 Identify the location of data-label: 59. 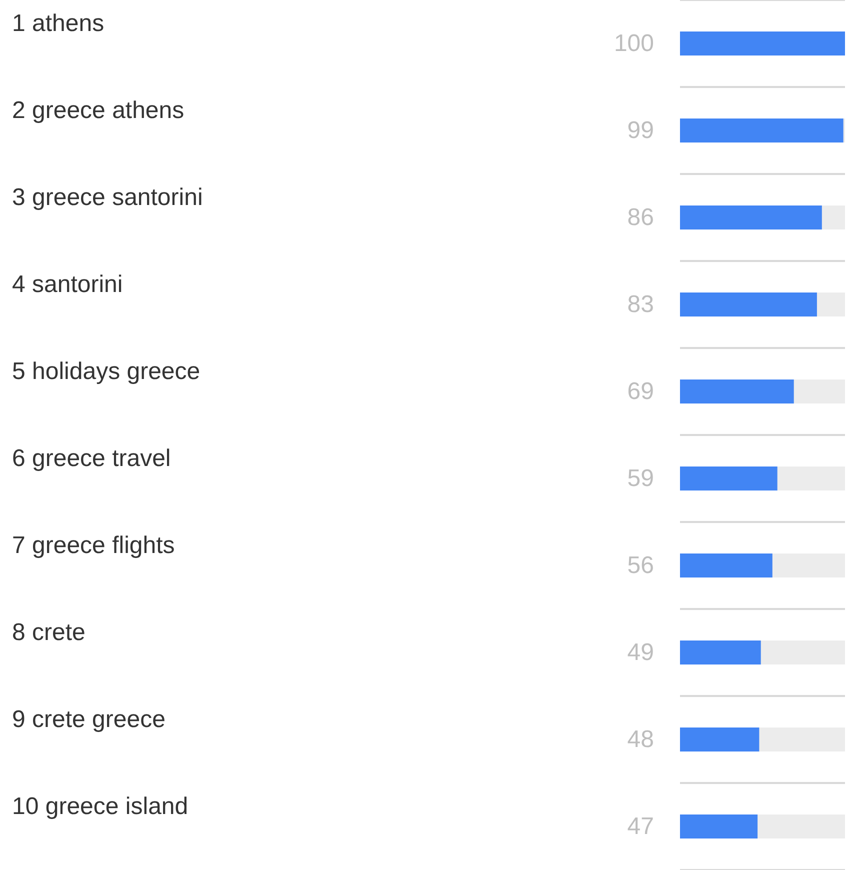
(640, 478).